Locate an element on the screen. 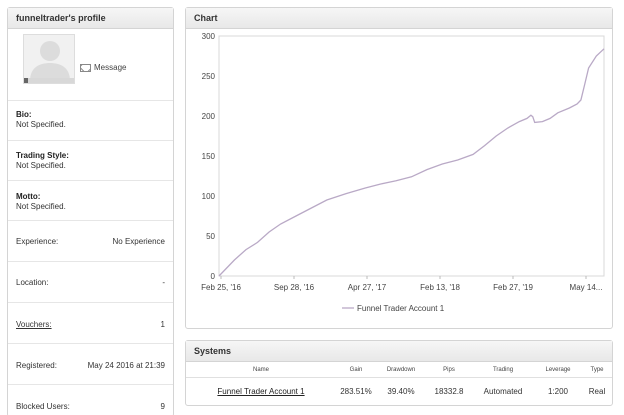  experience-row: Experience: No Experience is located at coordinates (90, 240).